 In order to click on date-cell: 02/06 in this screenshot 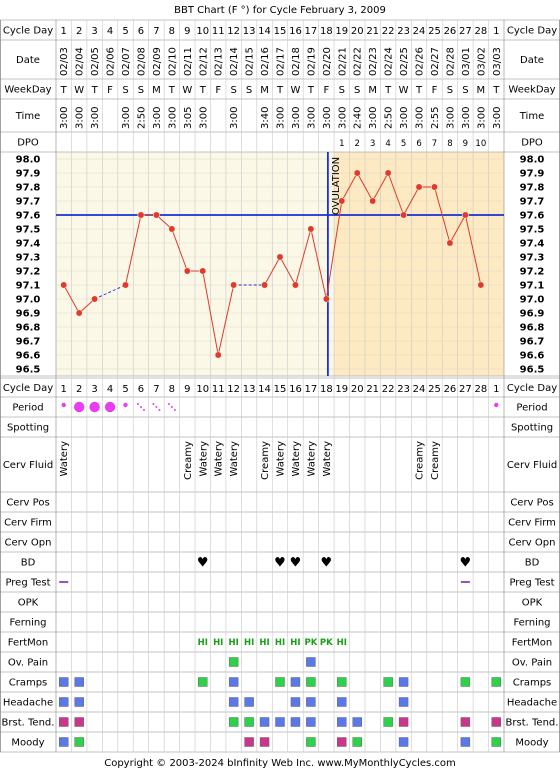, I will do `click(111, 61)`.